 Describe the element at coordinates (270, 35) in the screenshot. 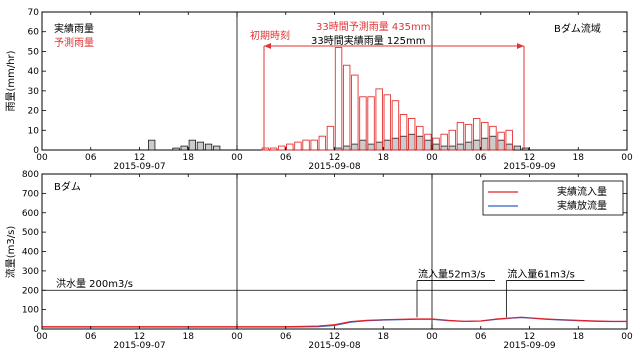

I see `init-time-label: 初期時刻` at that location.